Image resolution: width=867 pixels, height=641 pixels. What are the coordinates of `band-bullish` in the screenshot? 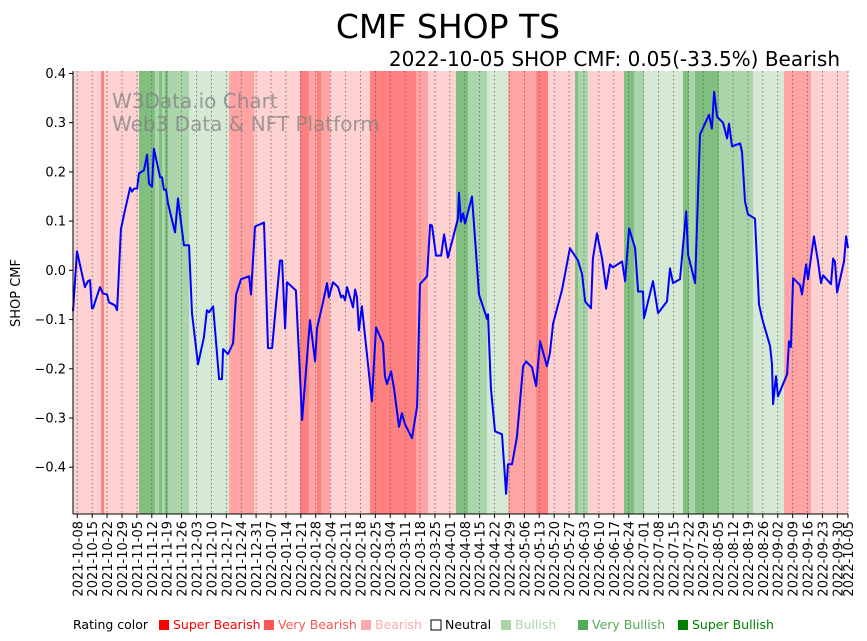 It's located at (209, 292).